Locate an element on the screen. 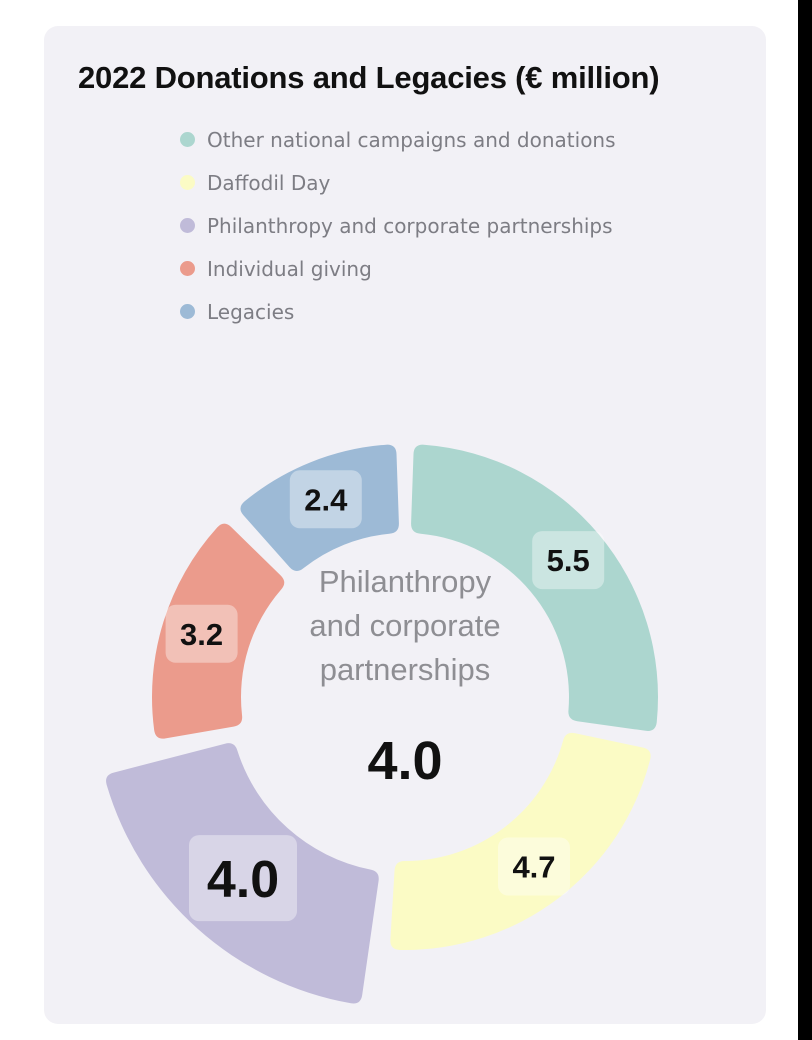  slice-value-label: 3.2 is located at coordinates (201, 634).